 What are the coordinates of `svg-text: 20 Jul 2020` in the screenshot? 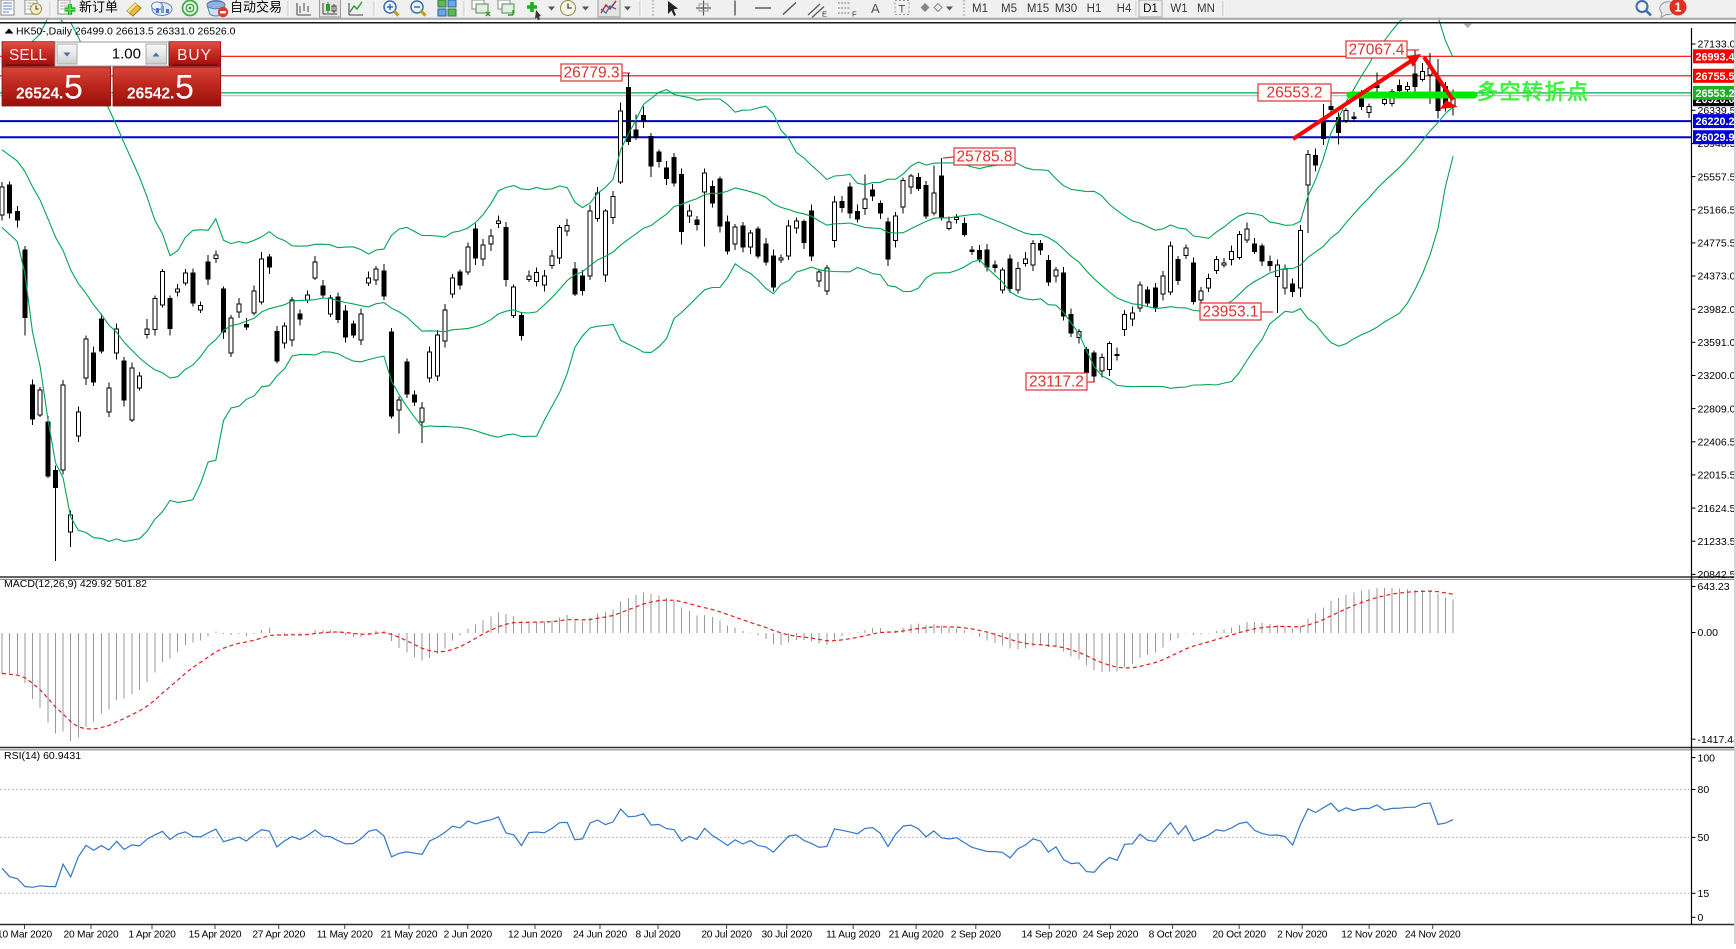 It's located at (726, 935).